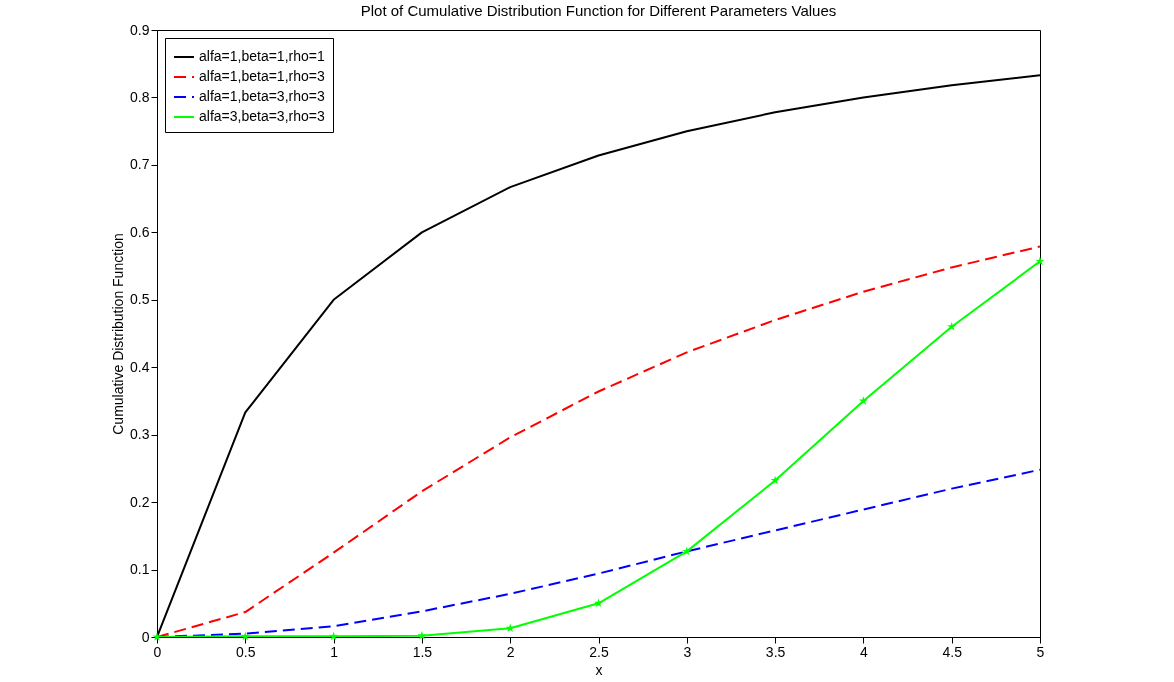 Image resolution: width=1174 pixels, height=682 pixels. Describe the element at coordinates (334, 651) in the screenshot. I see `x-tick-label: 1` at that location.